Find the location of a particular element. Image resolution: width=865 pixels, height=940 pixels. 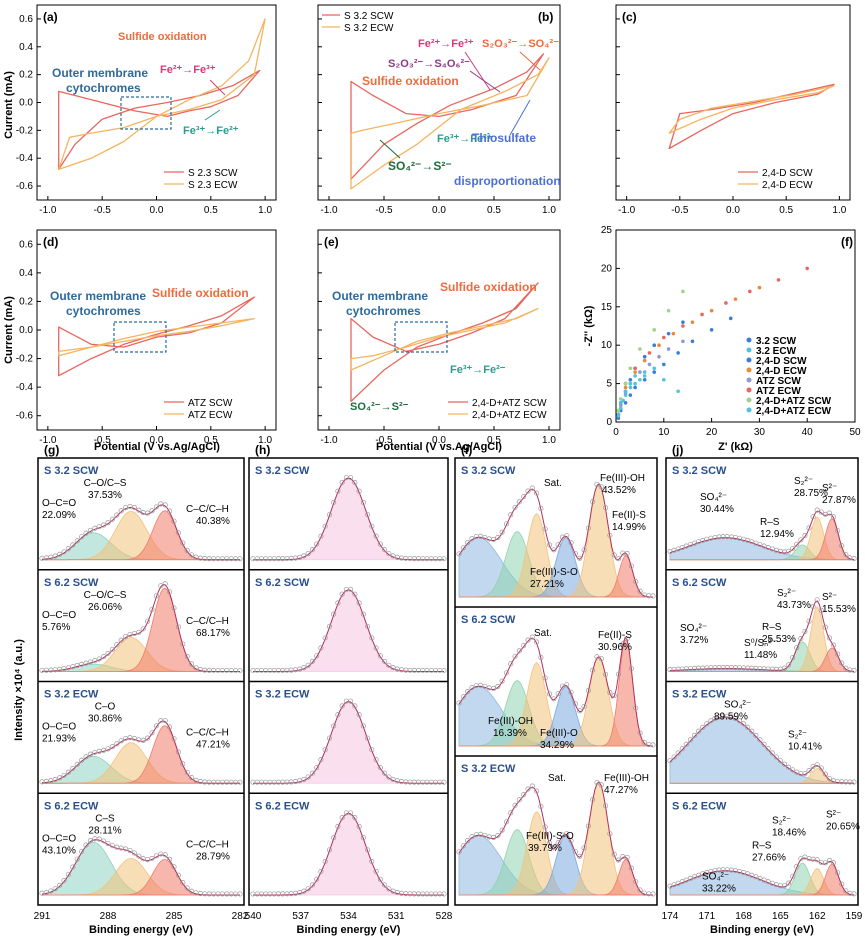

x-tick-label: 30 is located at coordinates (760, 432).